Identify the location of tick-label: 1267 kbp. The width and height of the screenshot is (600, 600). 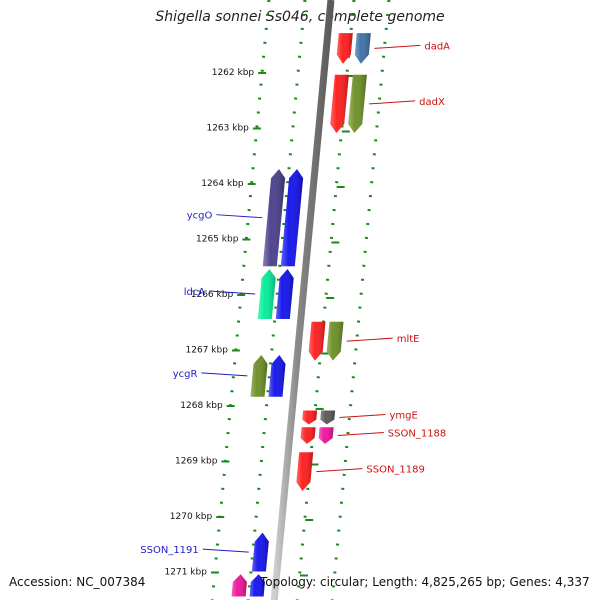
(207, 351).